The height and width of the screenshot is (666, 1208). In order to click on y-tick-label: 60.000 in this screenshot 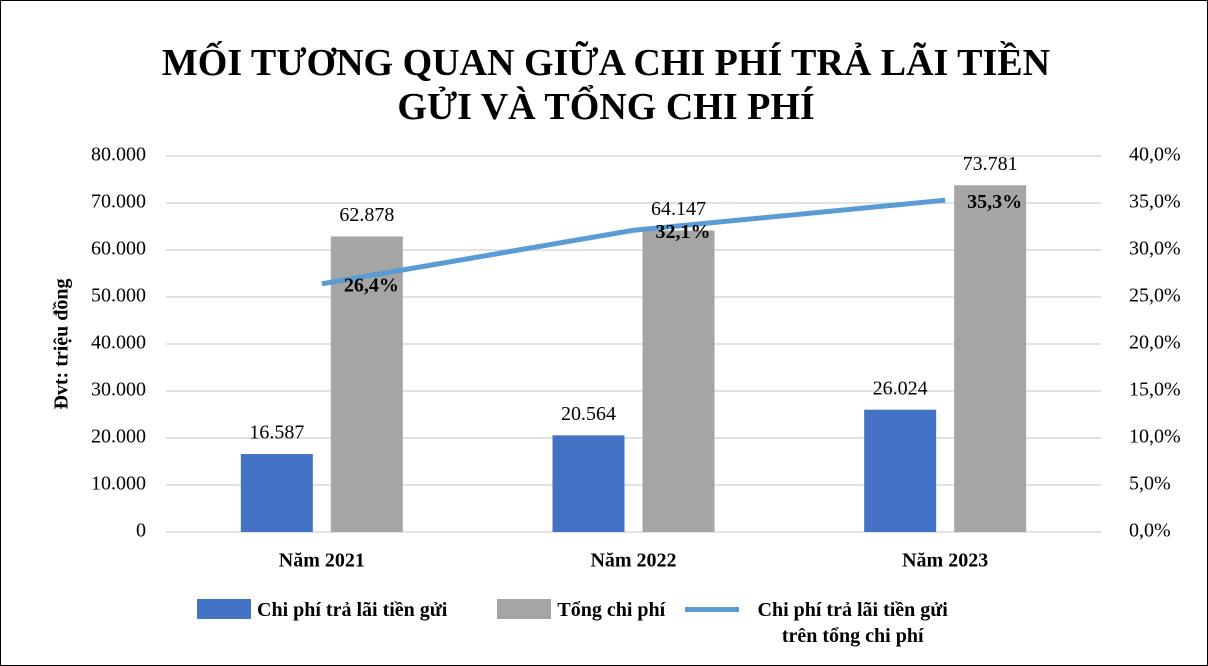, I will do `click(118, 249)`.